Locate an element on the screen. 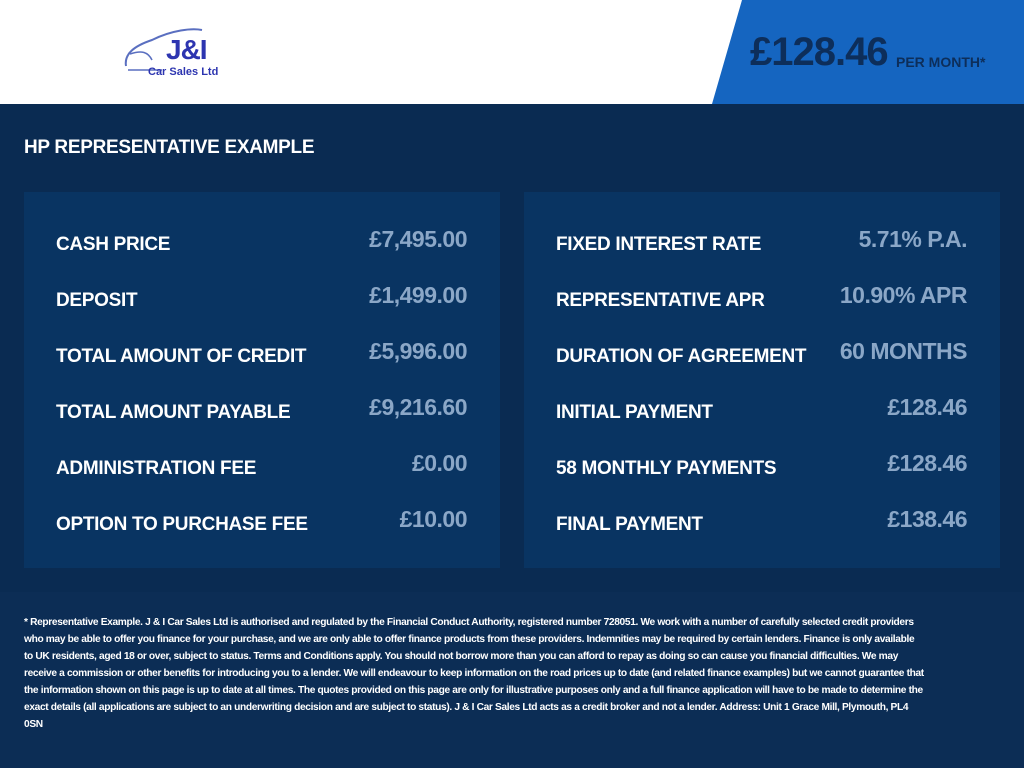  finance-label: TOTAL AMOUNT OF CREDIT is located at coordinates (181, 356).